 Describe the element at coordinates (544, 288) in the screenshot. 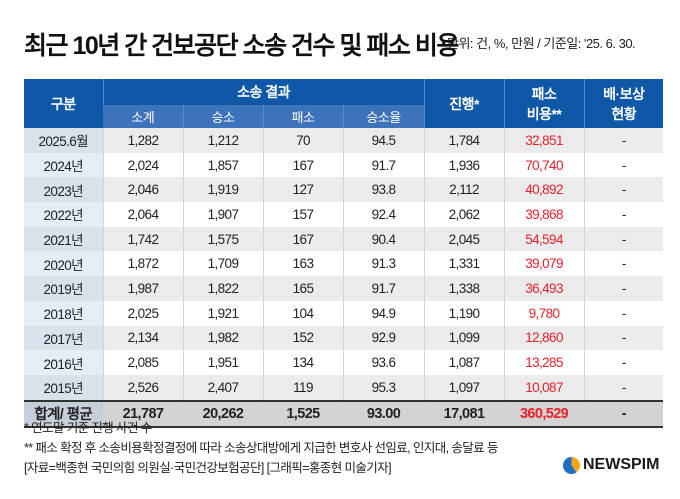

I see `cell-cost: 36,493` at that location.